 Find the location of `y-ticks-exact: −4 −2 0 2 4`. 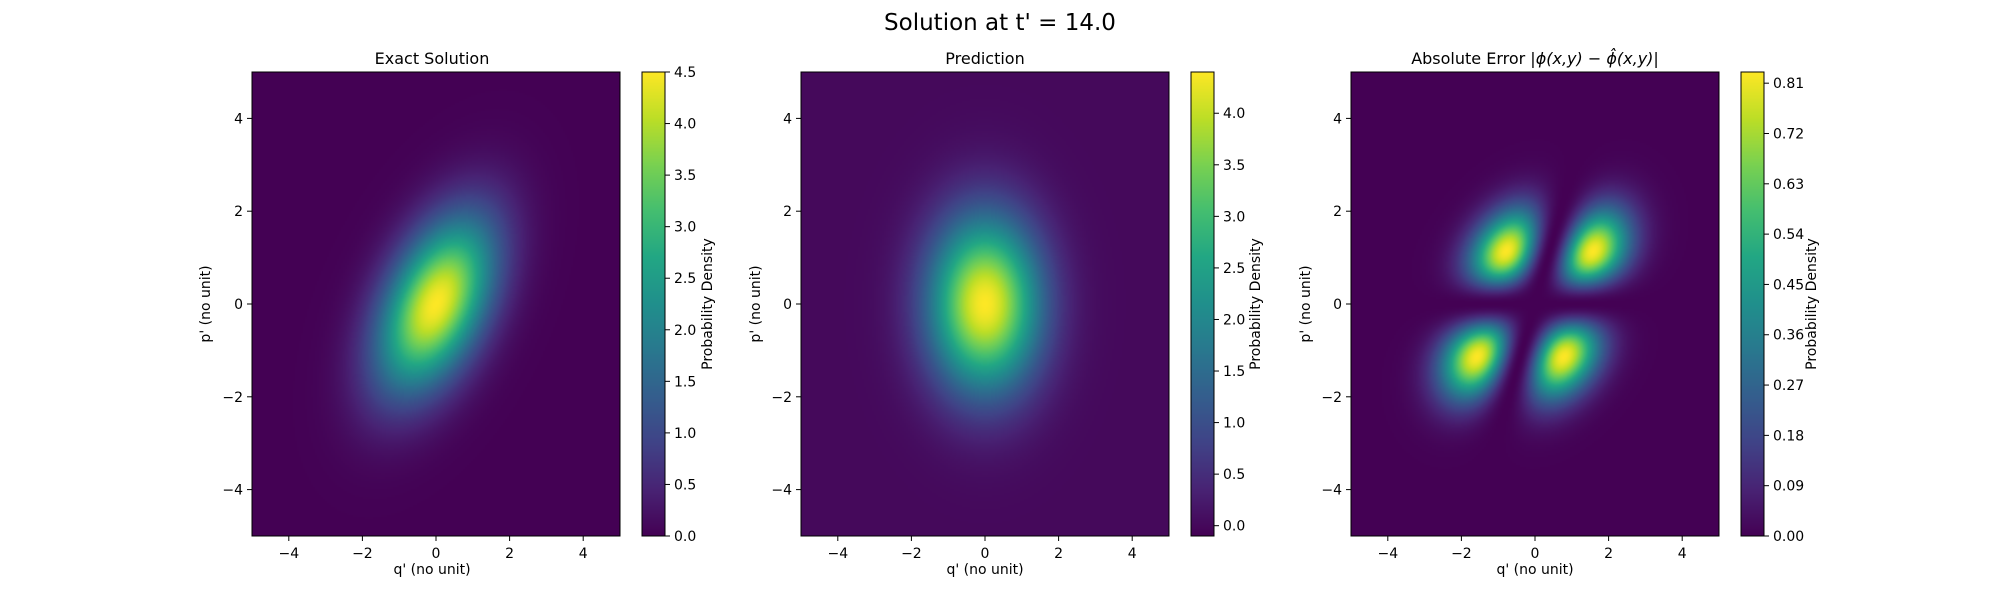

y-ticks-exact: −4 −2 0 2 4 is located at coordinates (237, 305).